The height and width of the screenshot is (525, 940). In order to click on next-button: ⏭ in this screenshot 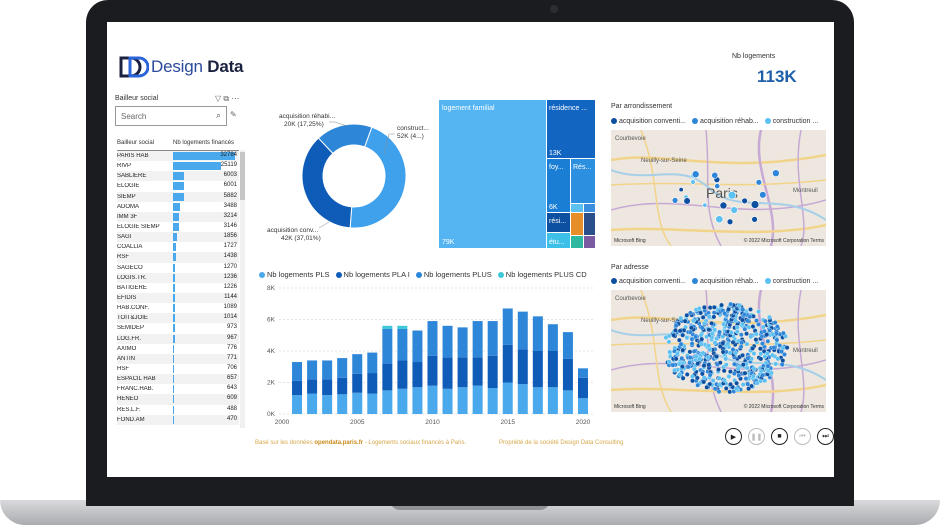, I will do `click(825, 436)`.